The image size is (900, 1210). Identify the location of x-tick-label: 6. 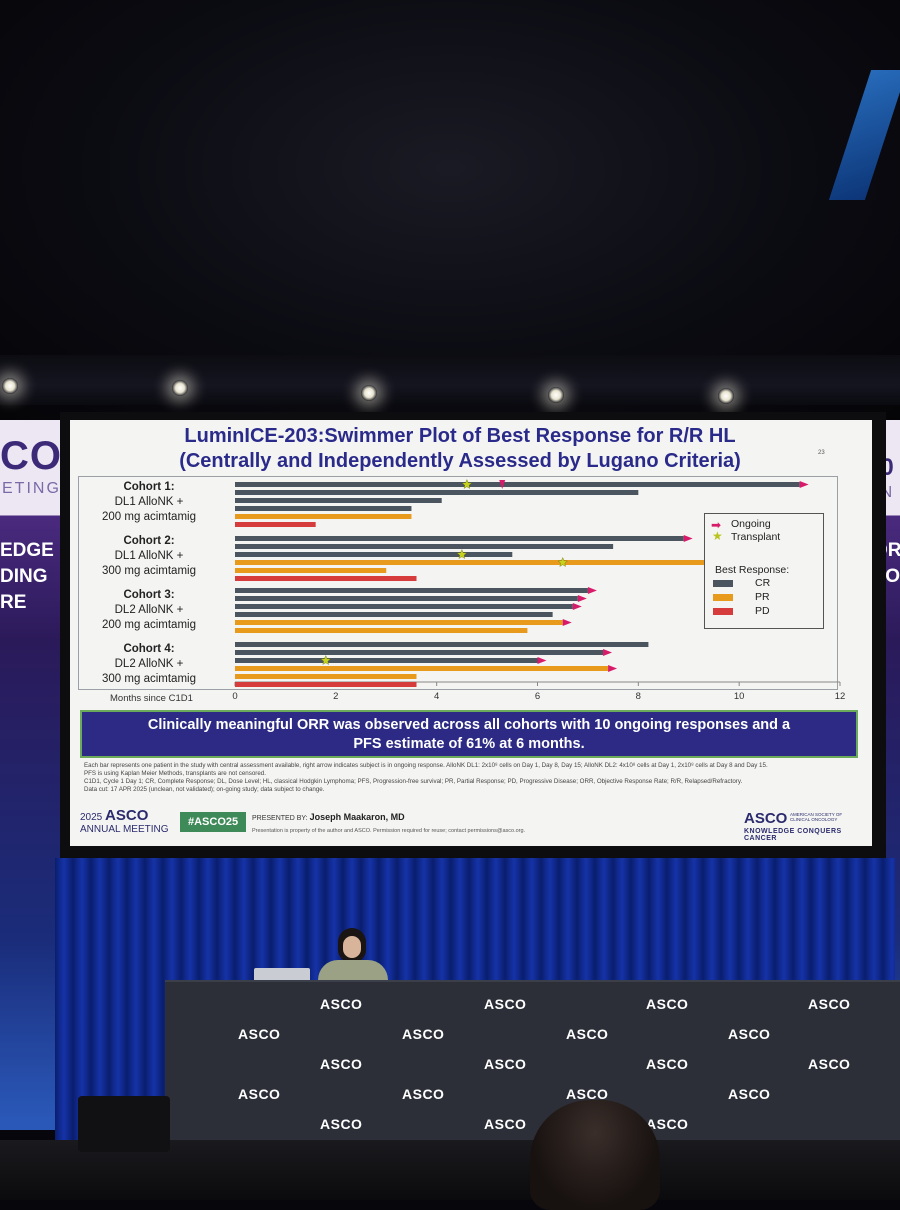
(537, 696).